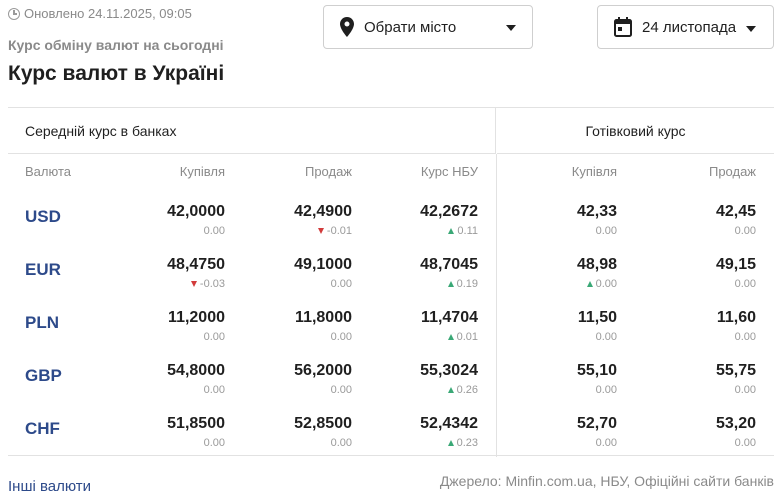 Image resolution: width=784 pixels, height=500 pixels. I want to click on rate-value: 48,98, so click(596, 264).